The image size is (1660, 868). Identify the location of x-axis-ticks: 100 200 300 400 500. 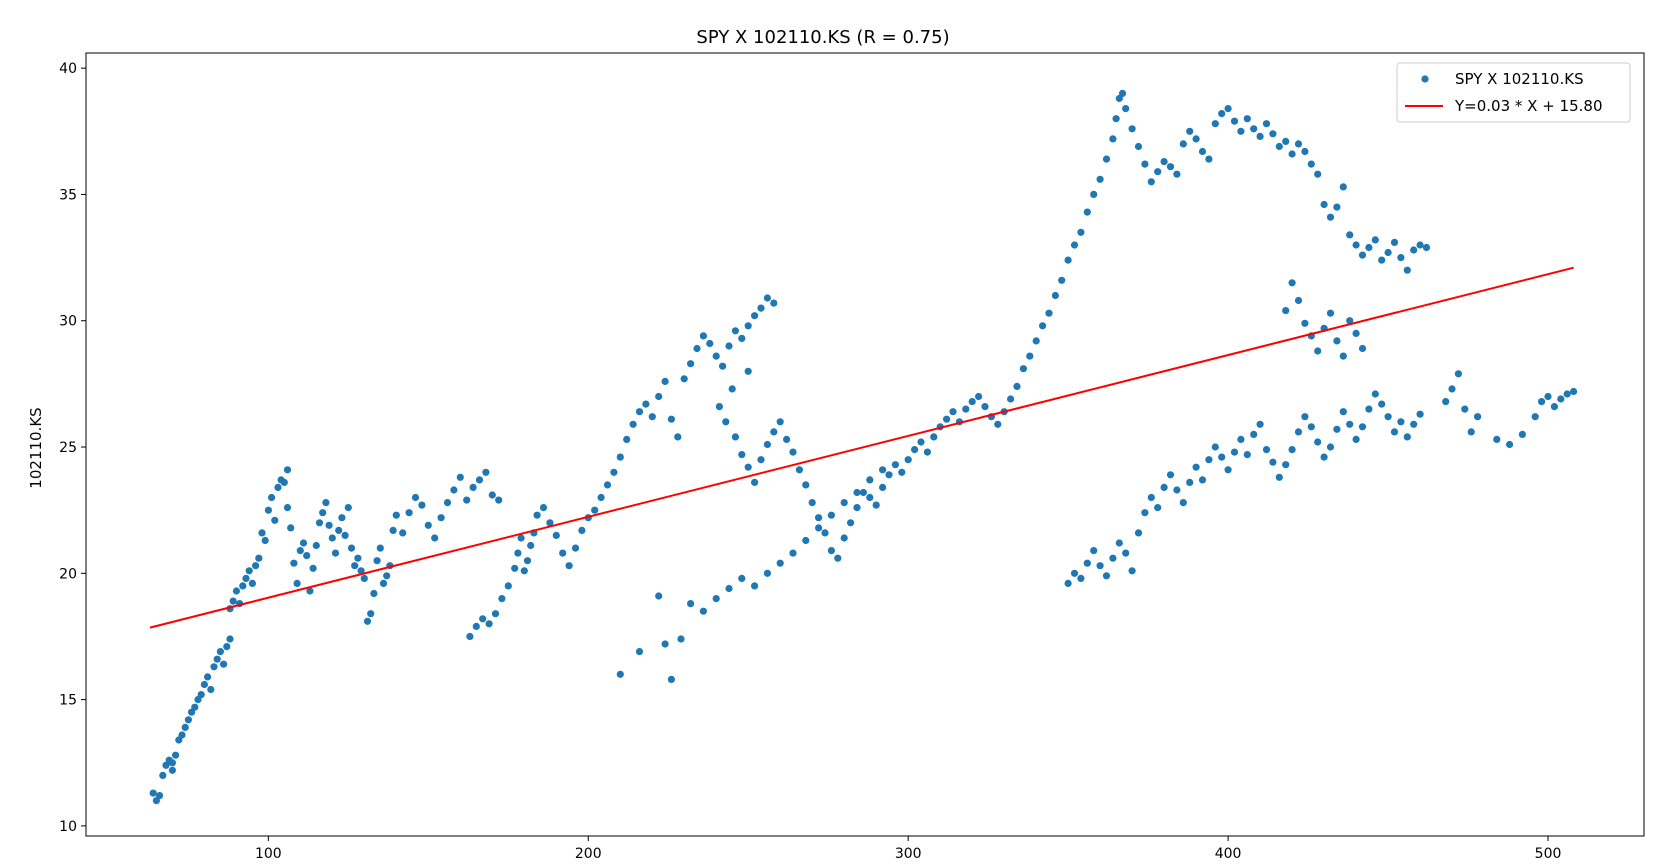
(908, 849).